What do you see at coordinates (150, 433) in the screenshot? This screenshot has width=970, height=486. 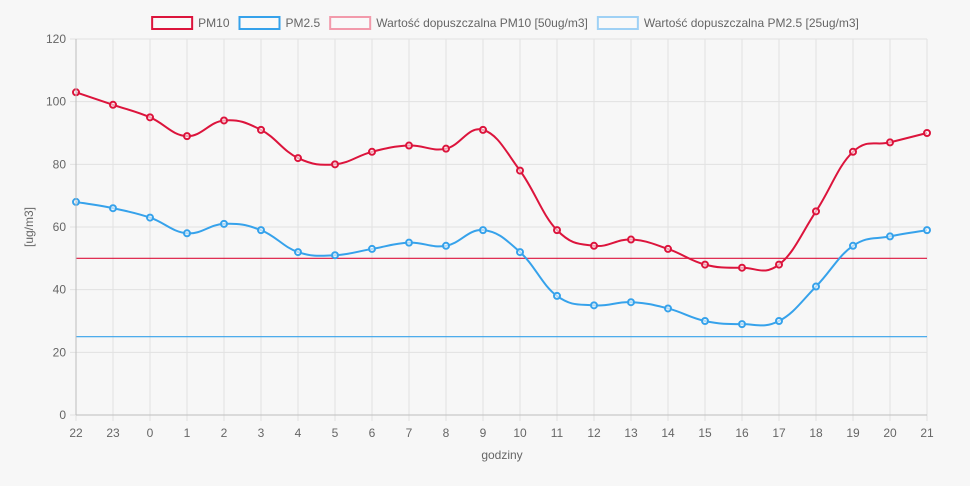 I see `x-tick-label: 0` at bounding box center [150, 433].